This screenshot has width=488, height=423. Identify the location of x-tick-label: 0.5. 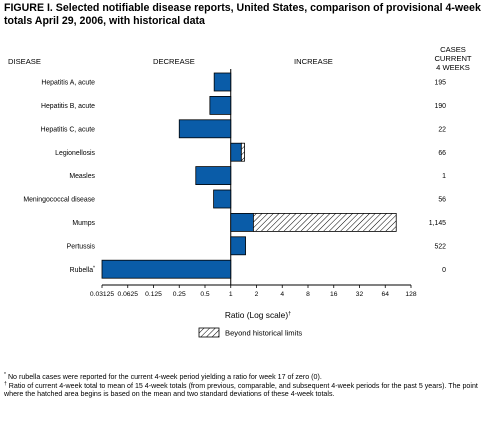
(205, 294).